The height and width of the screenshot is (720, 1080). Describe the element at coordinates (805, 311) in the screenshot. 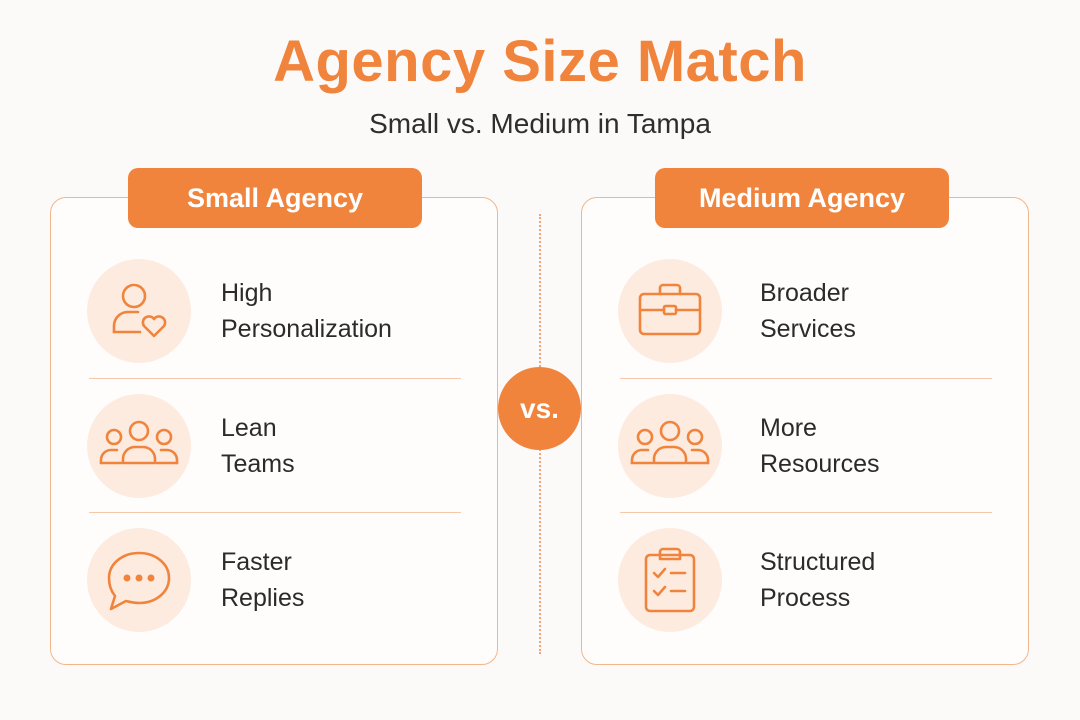

I see `list-item-broader-services: Broader Services` at that location.